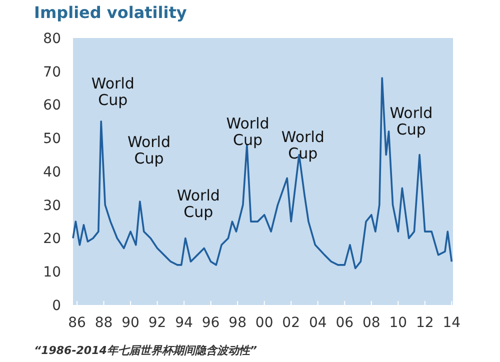  I want to click on x-tick-label: 00, so click(264, 323).